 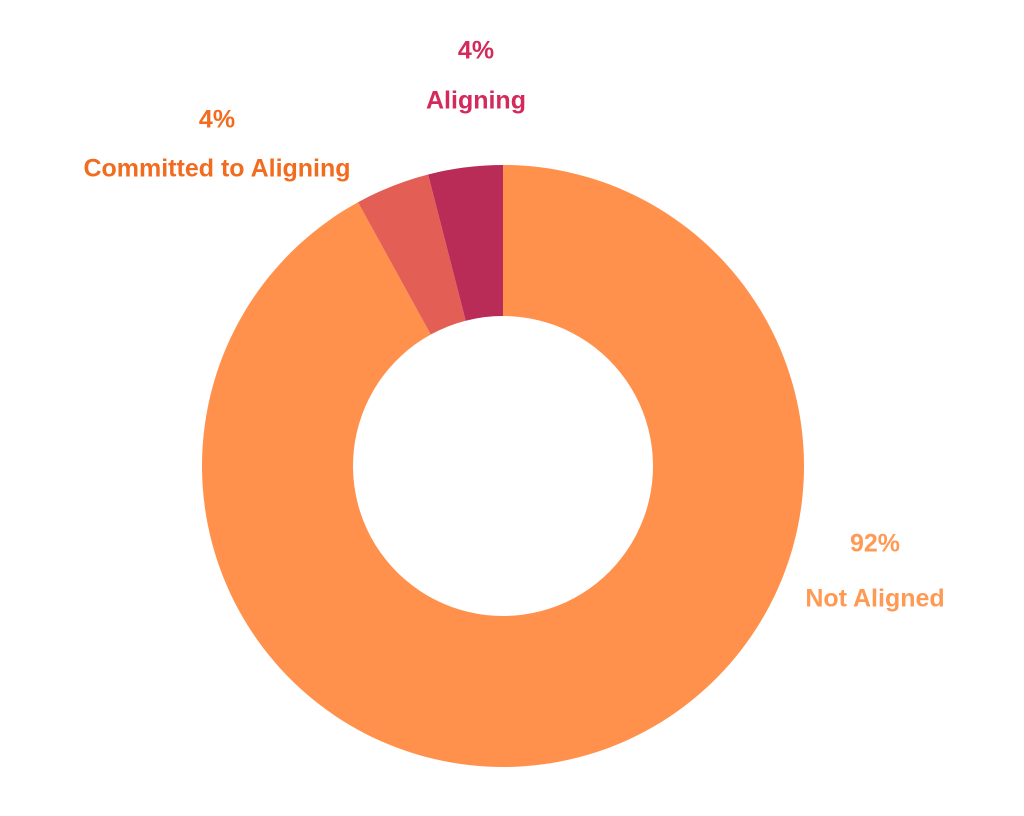 I want to click on category-label: Committed to Aligning, so click(x=216, y=169).